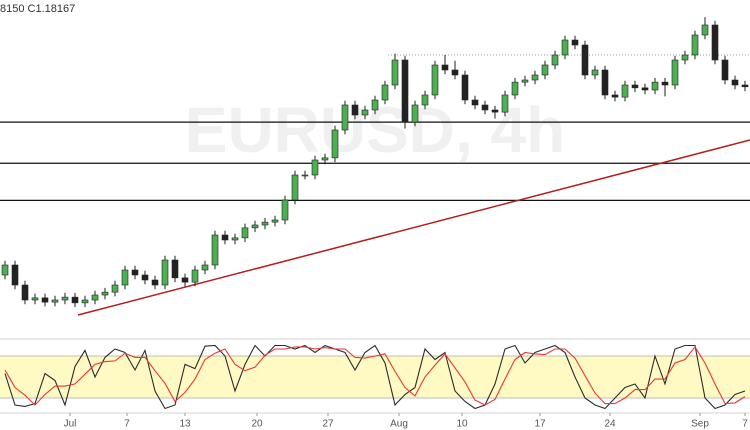  I want to click on x-tick-label: 17, so click(540, 424).